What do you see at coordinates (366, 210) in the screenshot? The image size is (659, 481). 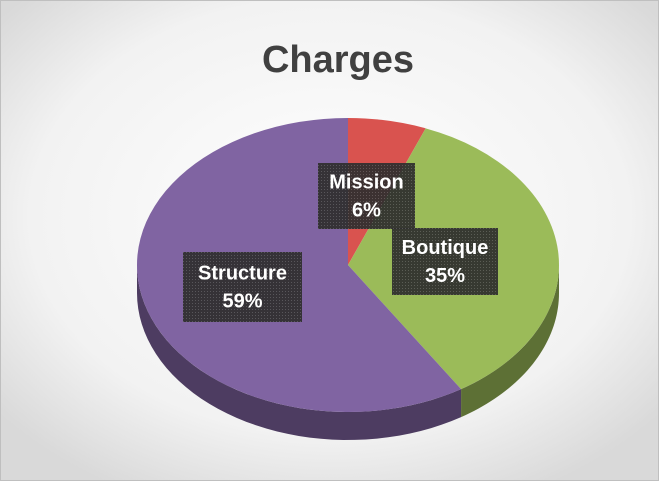 I see `data-label-value: 6%` at bounding box center [366, 210].